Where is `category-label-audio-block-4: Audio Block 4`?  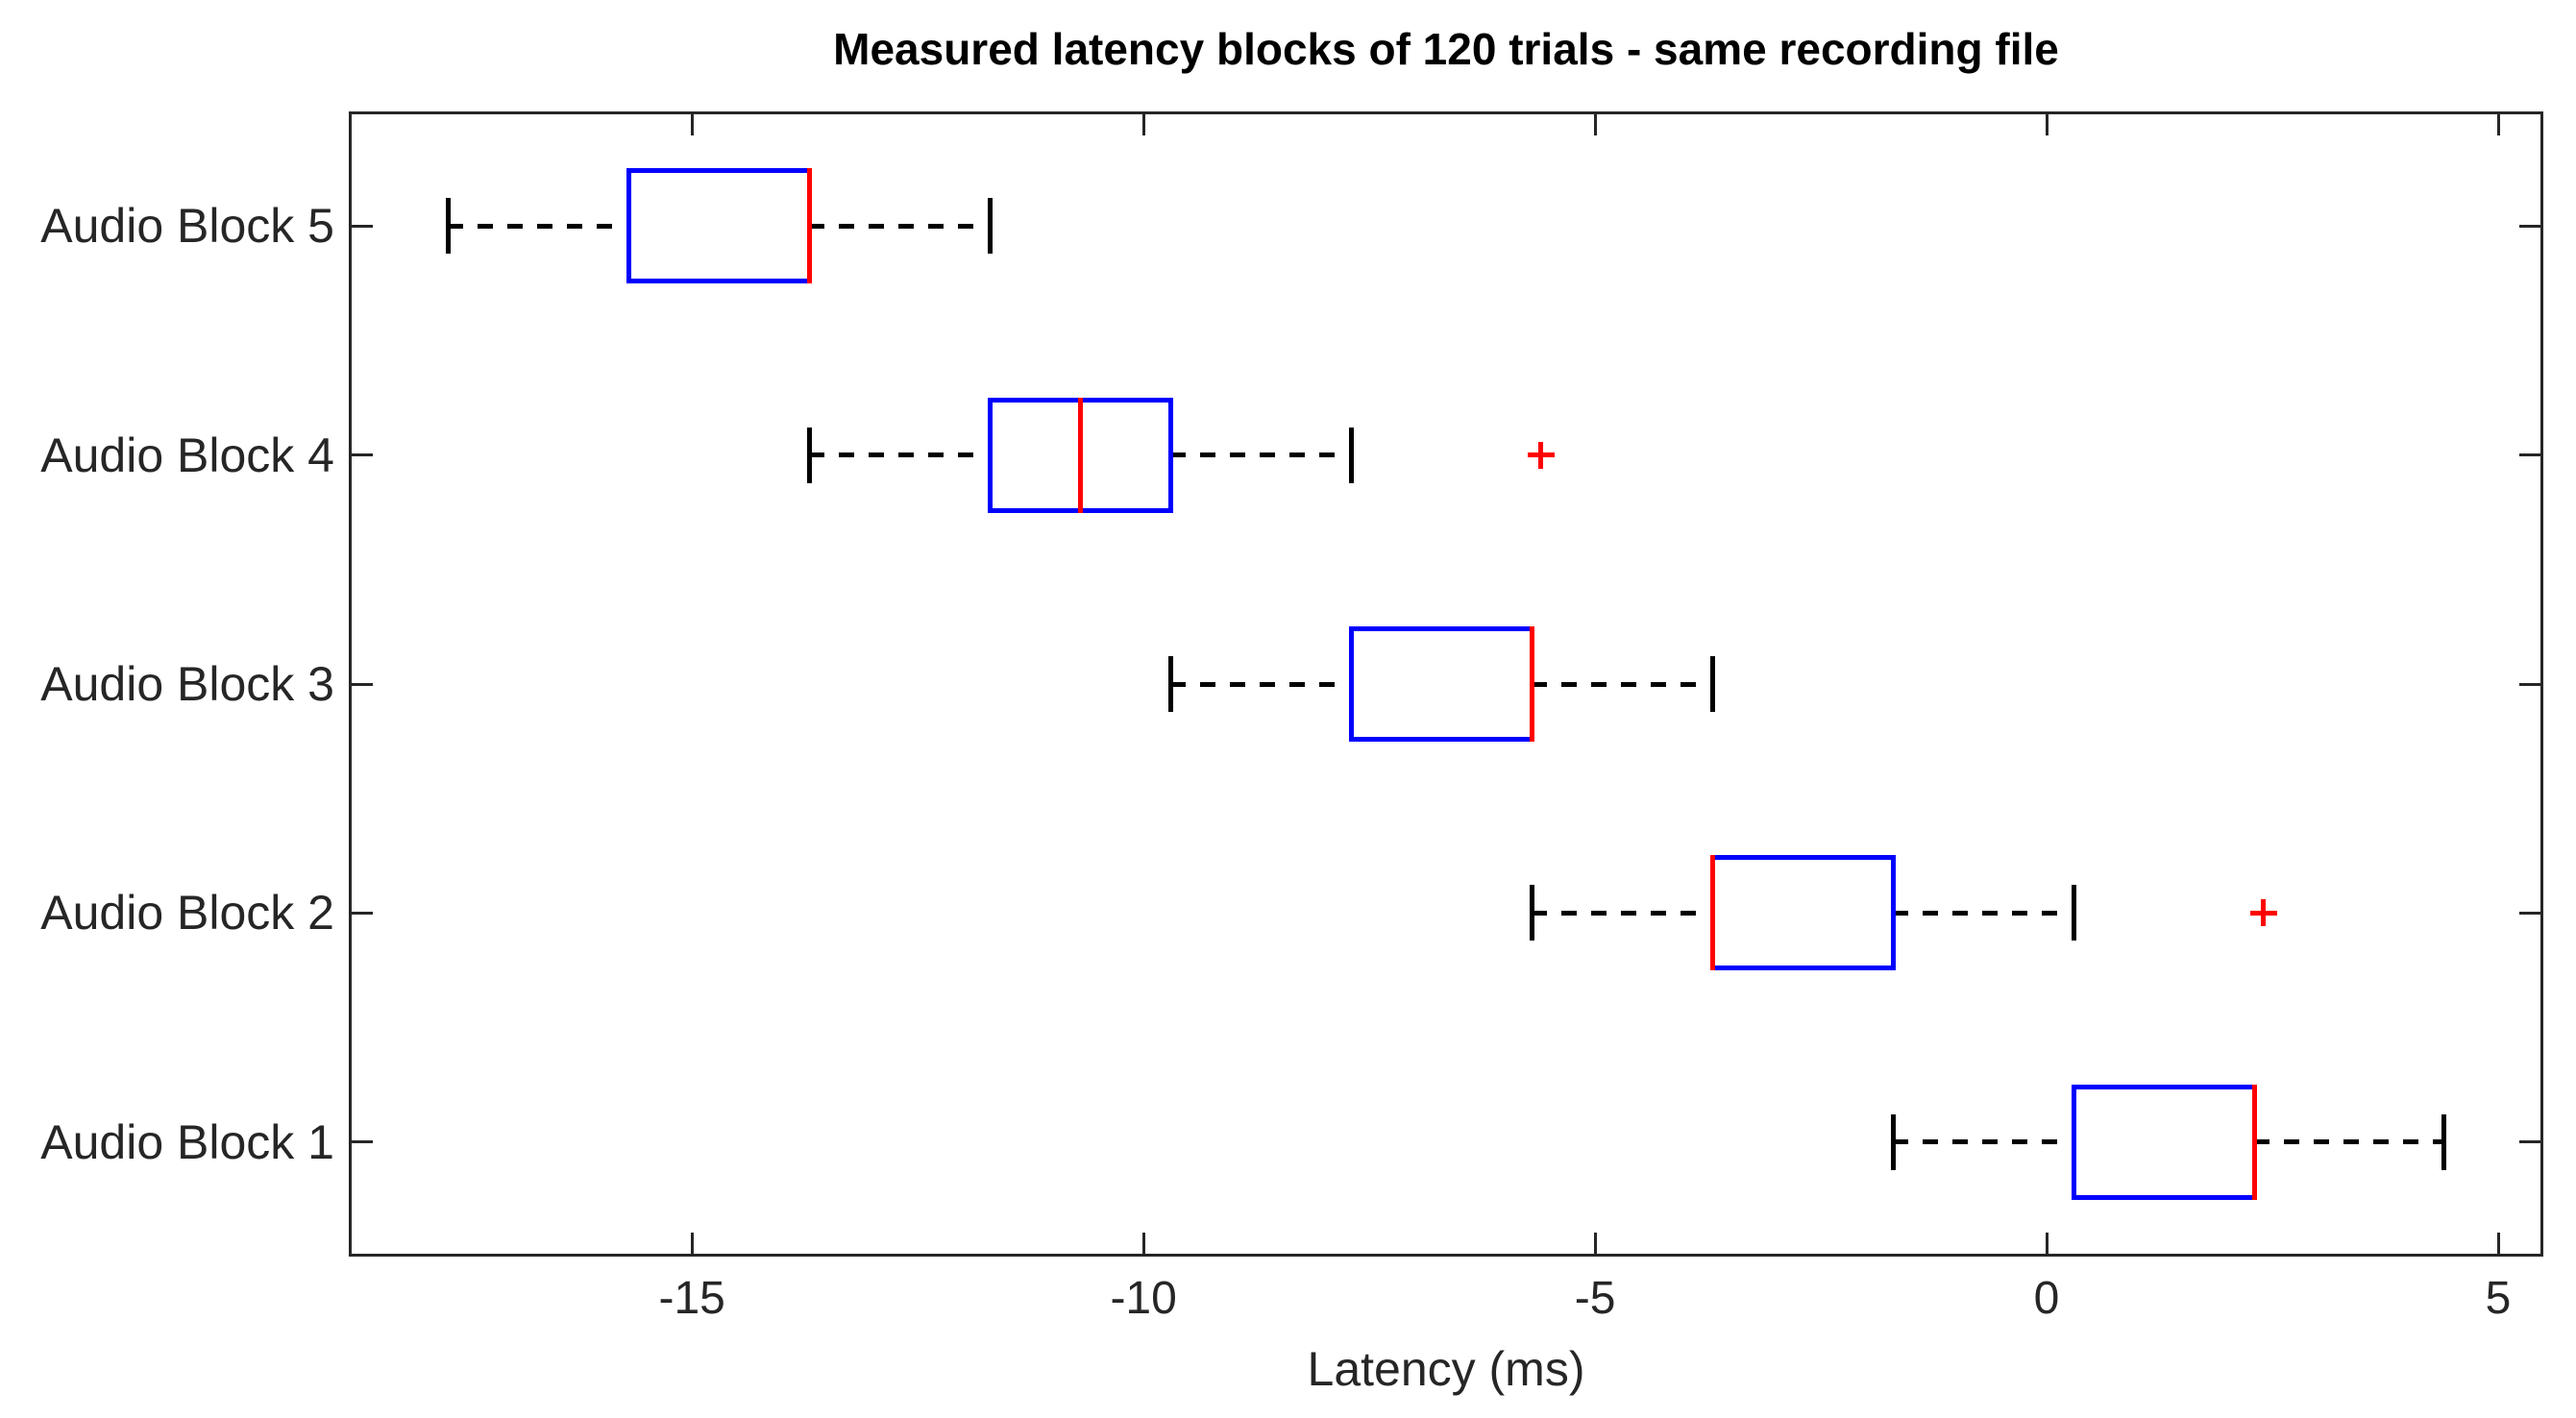 category-label-audio-block-4: Audio Block 4 is located at coordinates (187, 455).